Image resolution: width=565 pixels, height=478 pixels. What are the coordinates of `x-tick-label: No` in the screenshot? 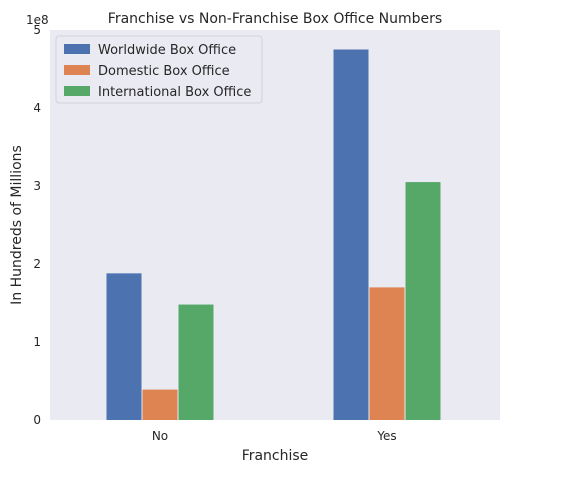 It's located at (160, 436).